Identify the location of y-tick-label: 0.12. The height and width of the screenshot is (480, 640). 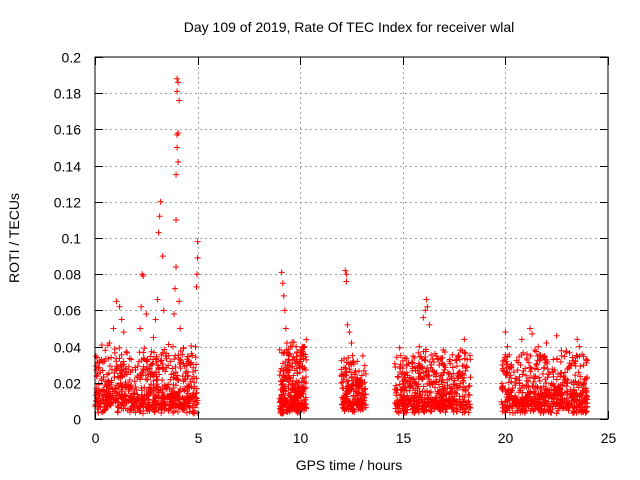
(67, 203).